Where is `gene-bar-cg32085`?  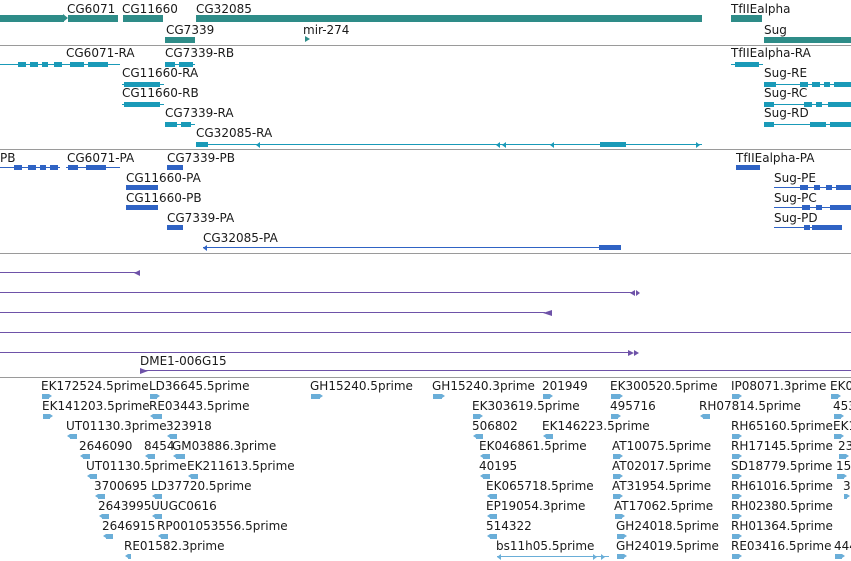
gene-bar-cg32085 is located at coordinates (449, 18).